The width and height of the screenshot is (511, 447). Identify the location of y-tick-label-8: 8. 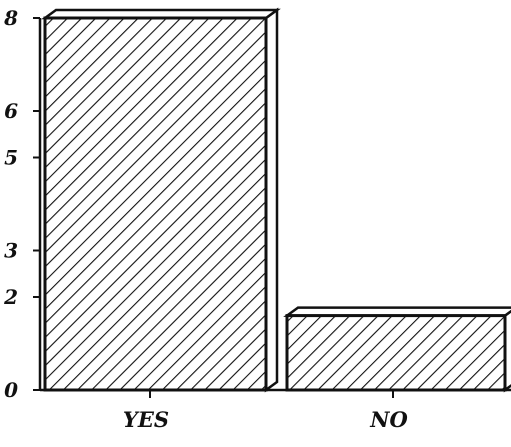
(10, 18).